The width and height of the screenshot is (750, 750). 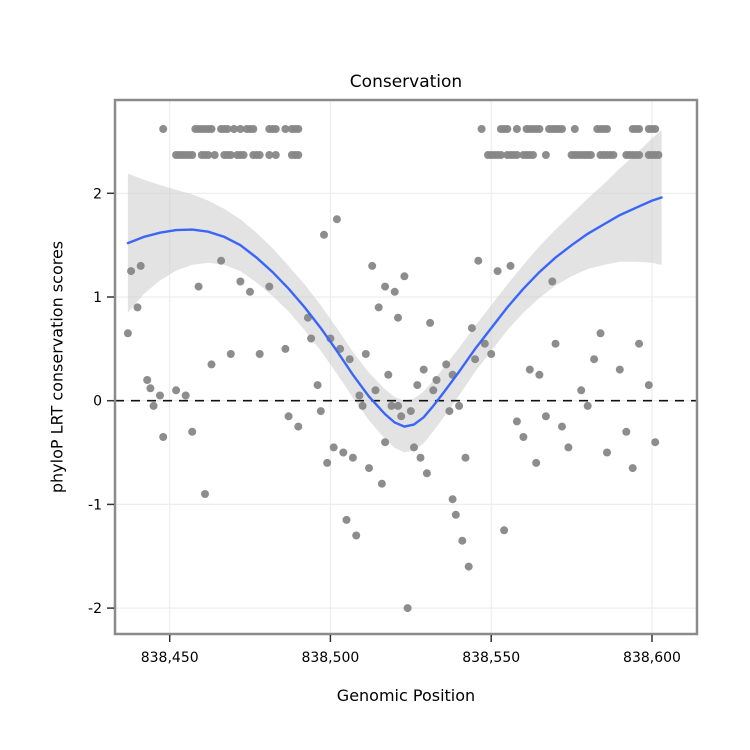 What do you see at coordinates (95, 609) in the screenshot?
I see `y-tick-label: -2` at bounding box center [95, 609].